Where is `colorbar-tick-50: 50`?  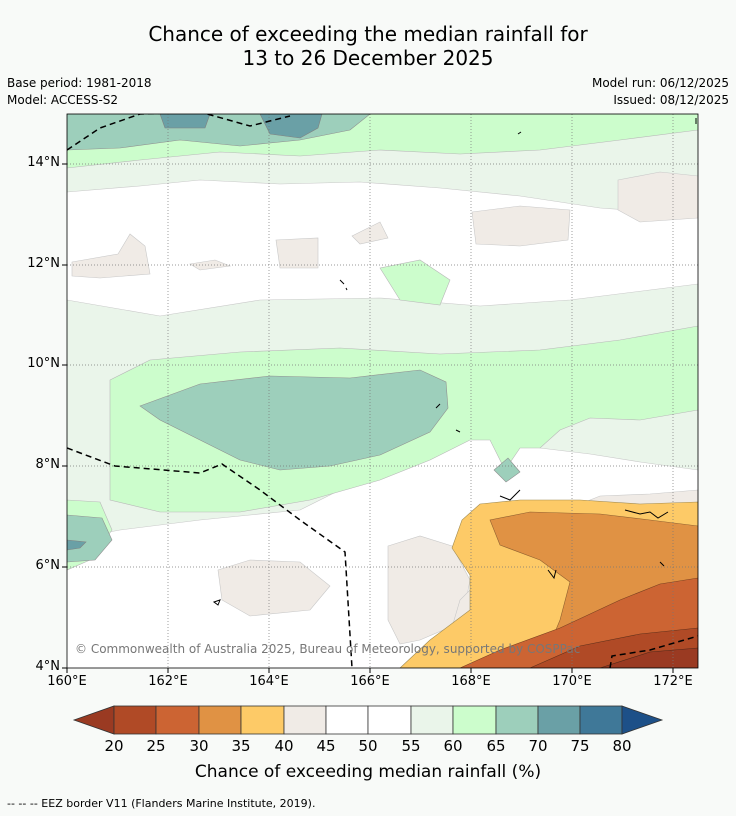
colorbar-tick-50: 50 is located at coordinates (368, 746).